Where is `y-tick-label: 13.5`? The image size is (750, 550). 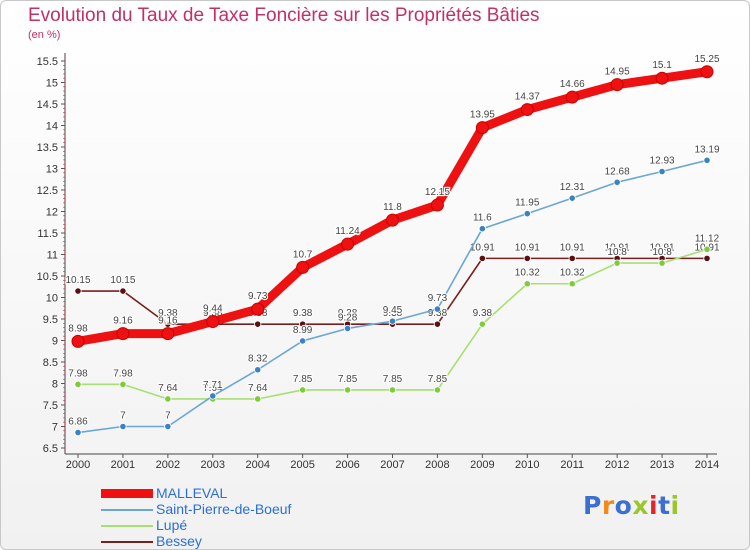 y-tick-label: 13.5 is located at coordinates (47, 148).